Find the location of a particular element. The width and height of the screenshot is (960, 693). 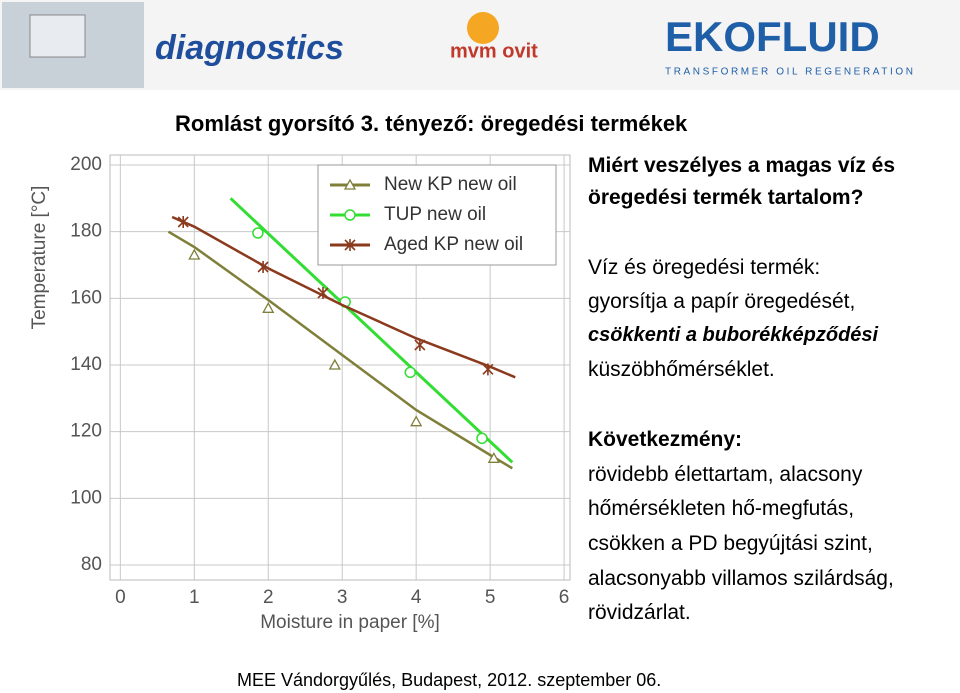

logo-diagnostics: diagnostics is located at coordinates (249, 48).